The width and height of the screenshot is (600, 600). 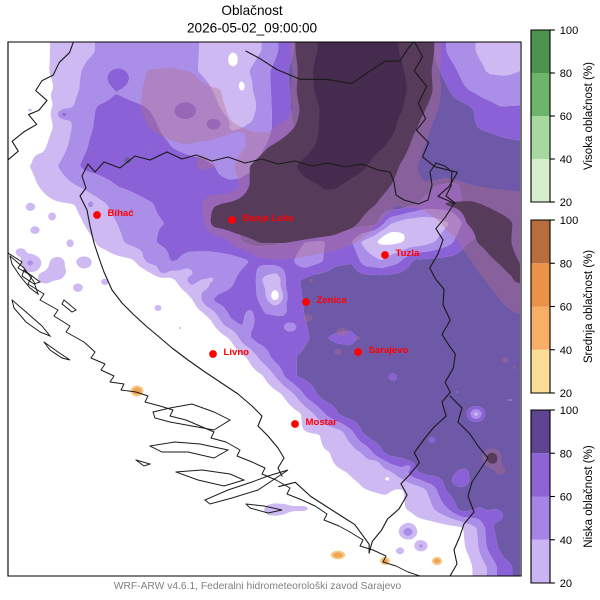 What do you see at coordinates (408, 253) in the screenshot?
I see `svg-text: Tuzla` at bounding box center [408, 253].